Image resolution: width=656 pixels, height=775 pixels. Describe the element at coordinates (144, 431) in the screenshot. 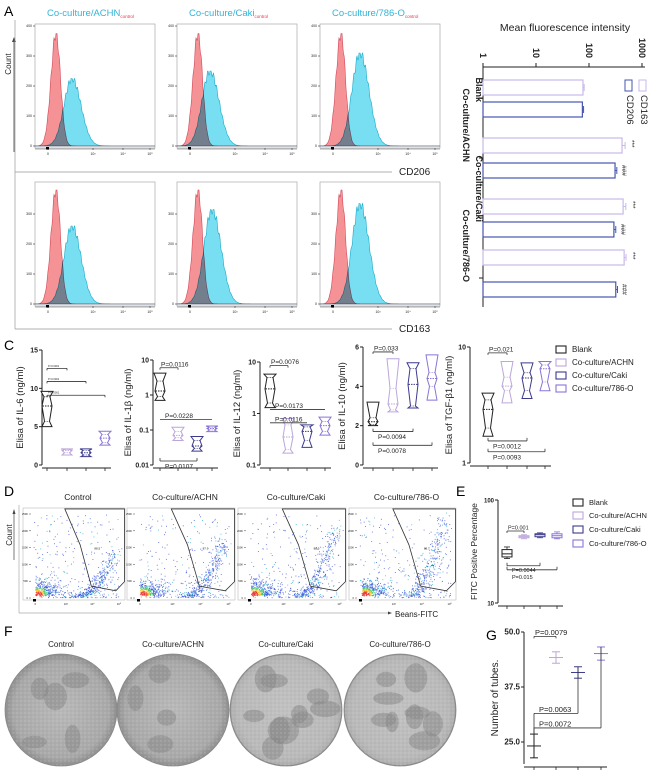

I see `y-tick-label: 0.1` at that location.